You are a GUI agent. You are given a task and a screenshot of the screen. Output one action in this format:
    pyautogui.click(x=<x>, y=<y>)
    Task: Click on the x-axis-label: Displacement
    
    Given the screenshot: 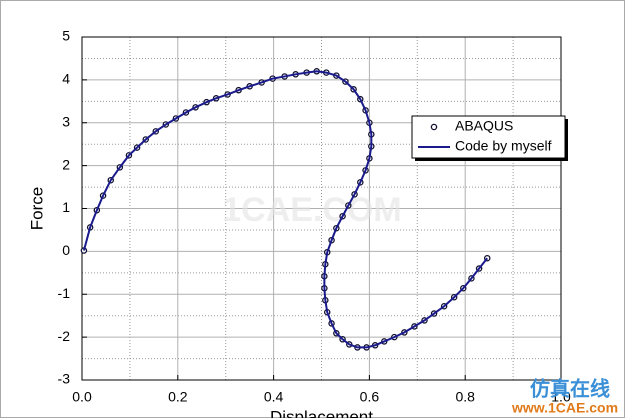 What is the action you would take?
    pyautogui.click(x=321, y=412)
    